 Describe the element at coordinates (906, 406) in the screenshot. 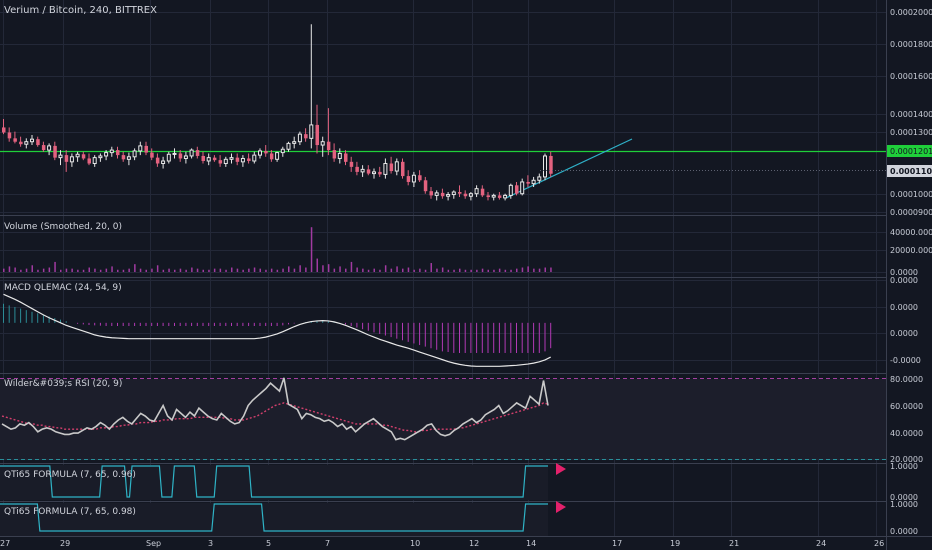

I see `rsi-tick: 60.0000` at that location.